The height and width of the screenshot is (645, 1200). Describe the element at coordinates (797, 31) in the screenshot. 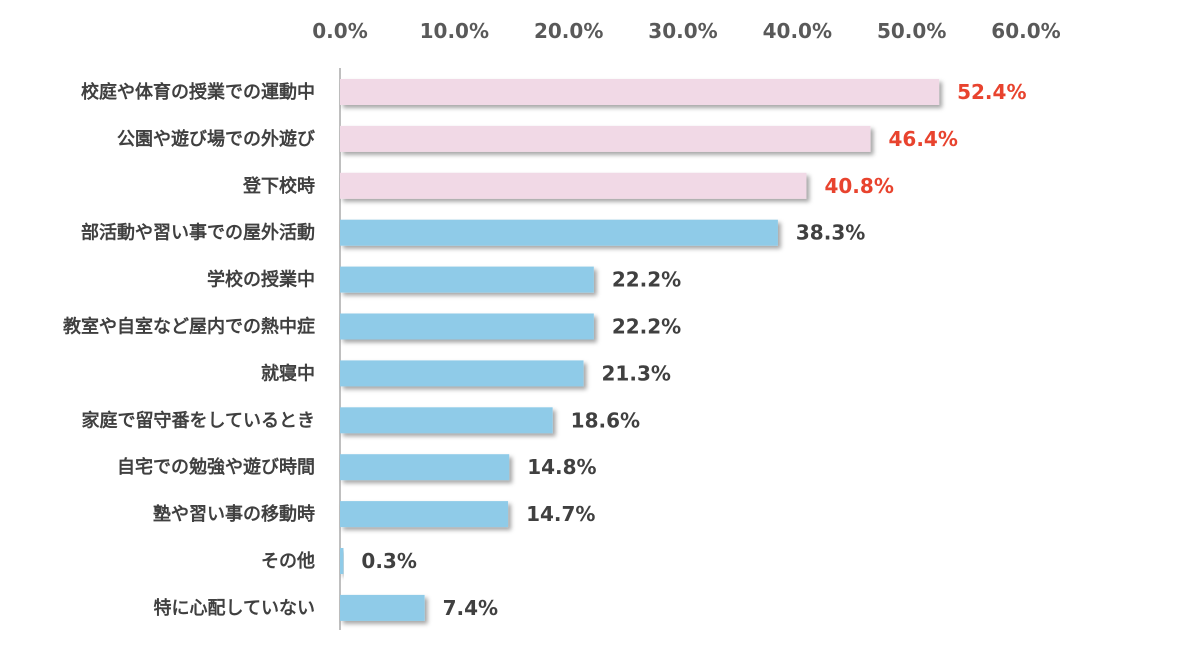

I see `x-tick-label: 40.0%` at that location.